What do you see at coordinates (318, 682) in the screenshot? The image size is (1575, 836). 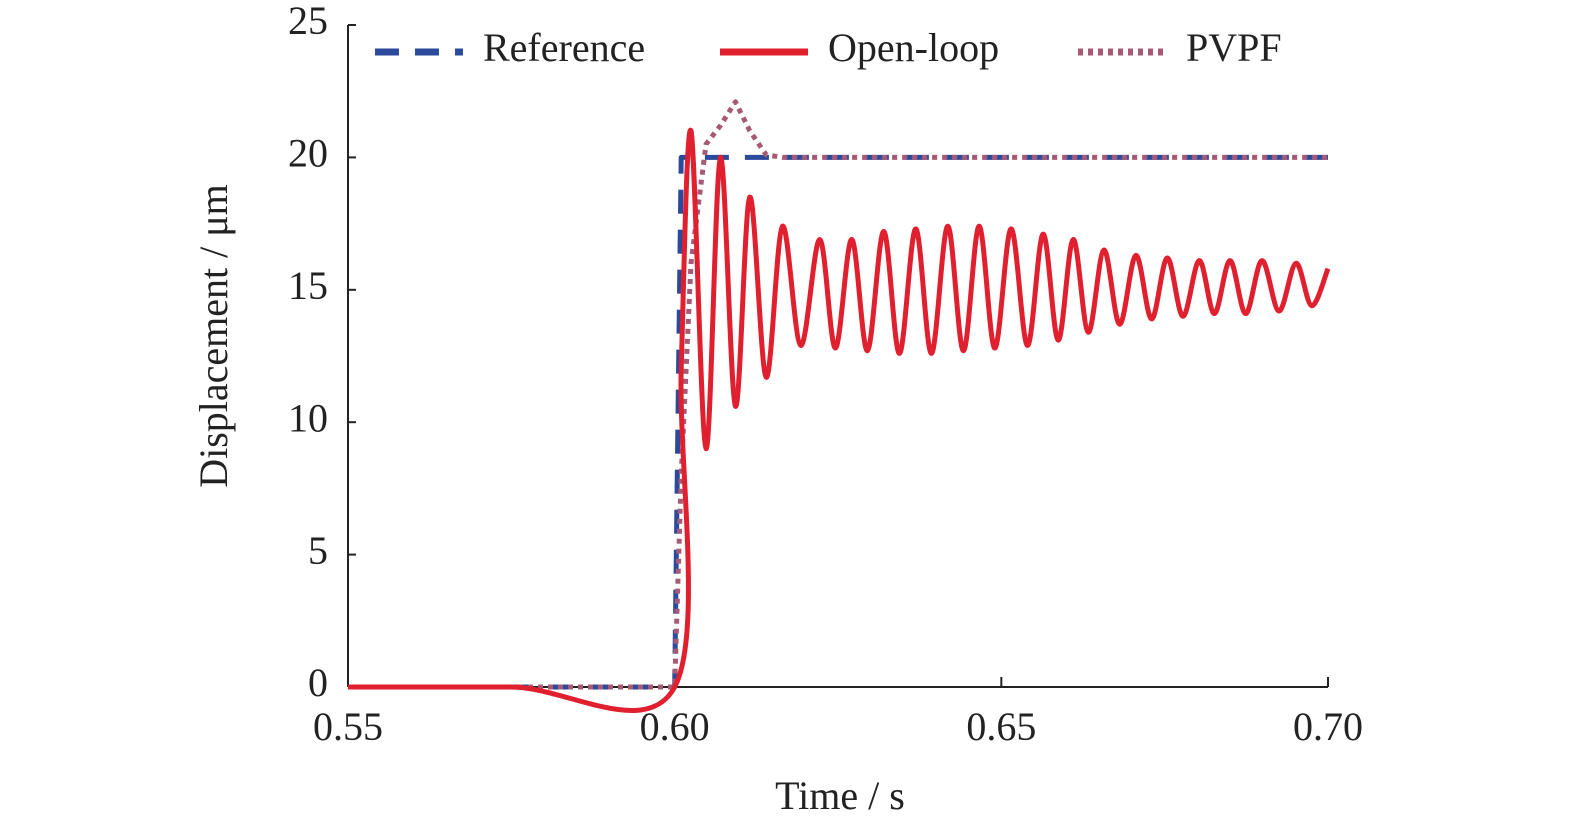 I see `y-tick-label: 0` at bounding box center [318, 682].